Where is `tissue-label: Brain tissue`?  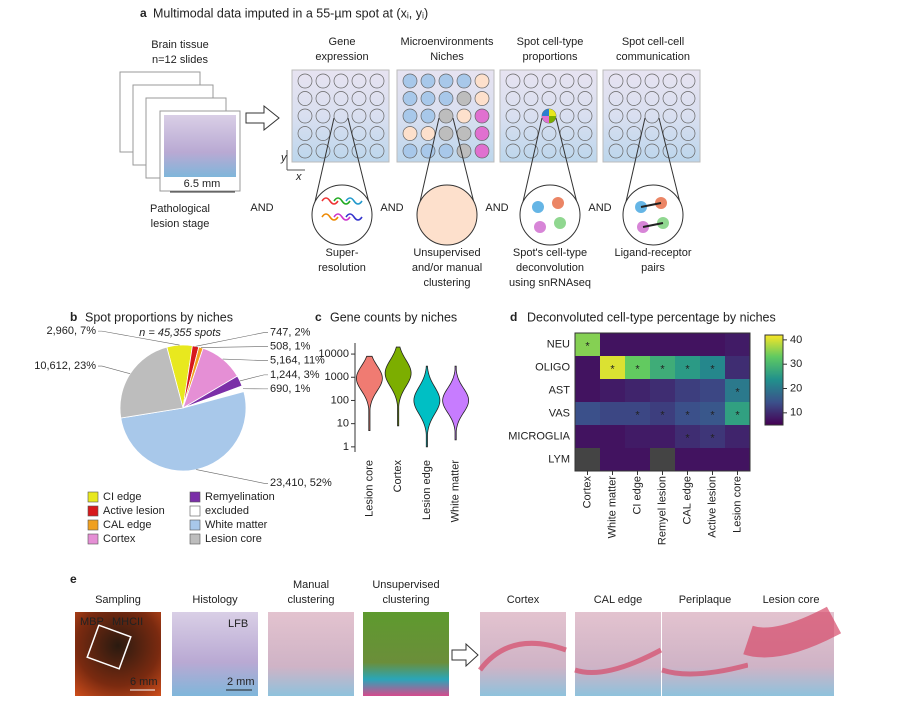
tissue-label: Brain tissue is located at coordinates (179, 45).